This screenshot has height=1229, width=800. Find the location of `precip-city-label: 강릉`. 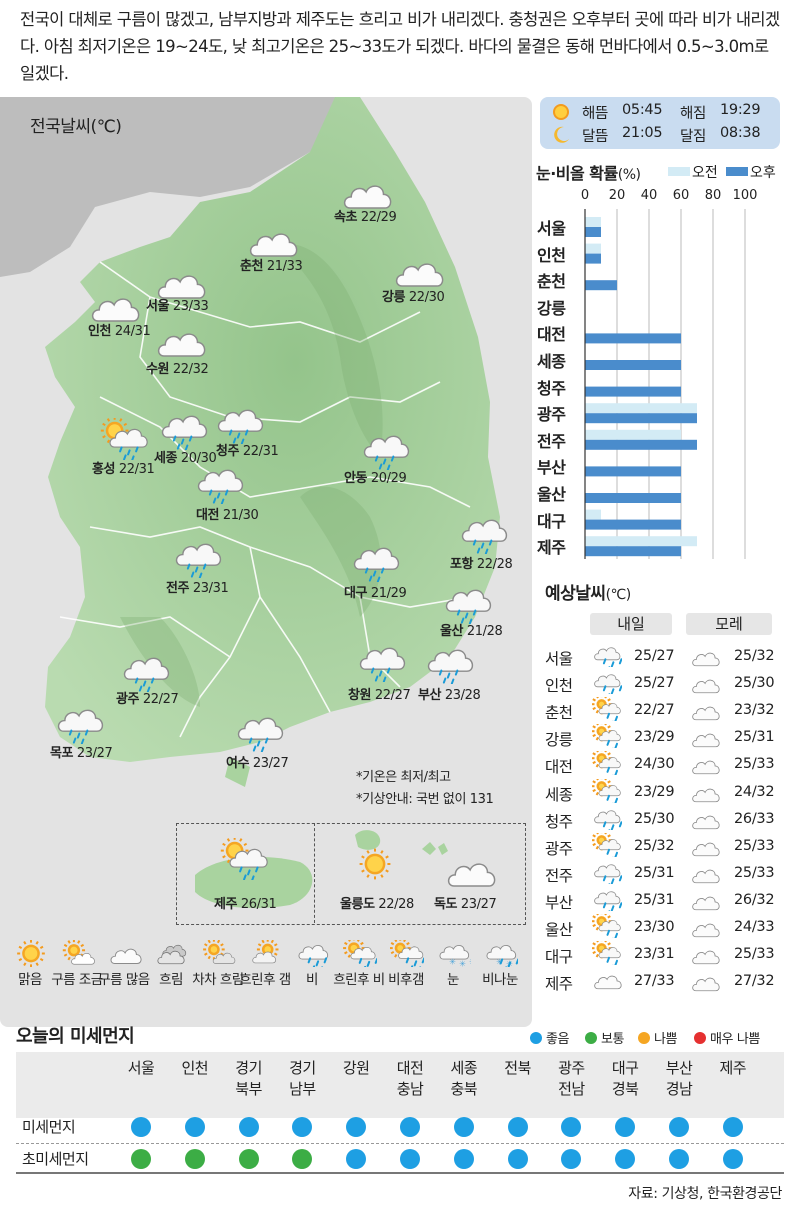

precip-city-label: 강릉 is located at coordinates (551, 308).